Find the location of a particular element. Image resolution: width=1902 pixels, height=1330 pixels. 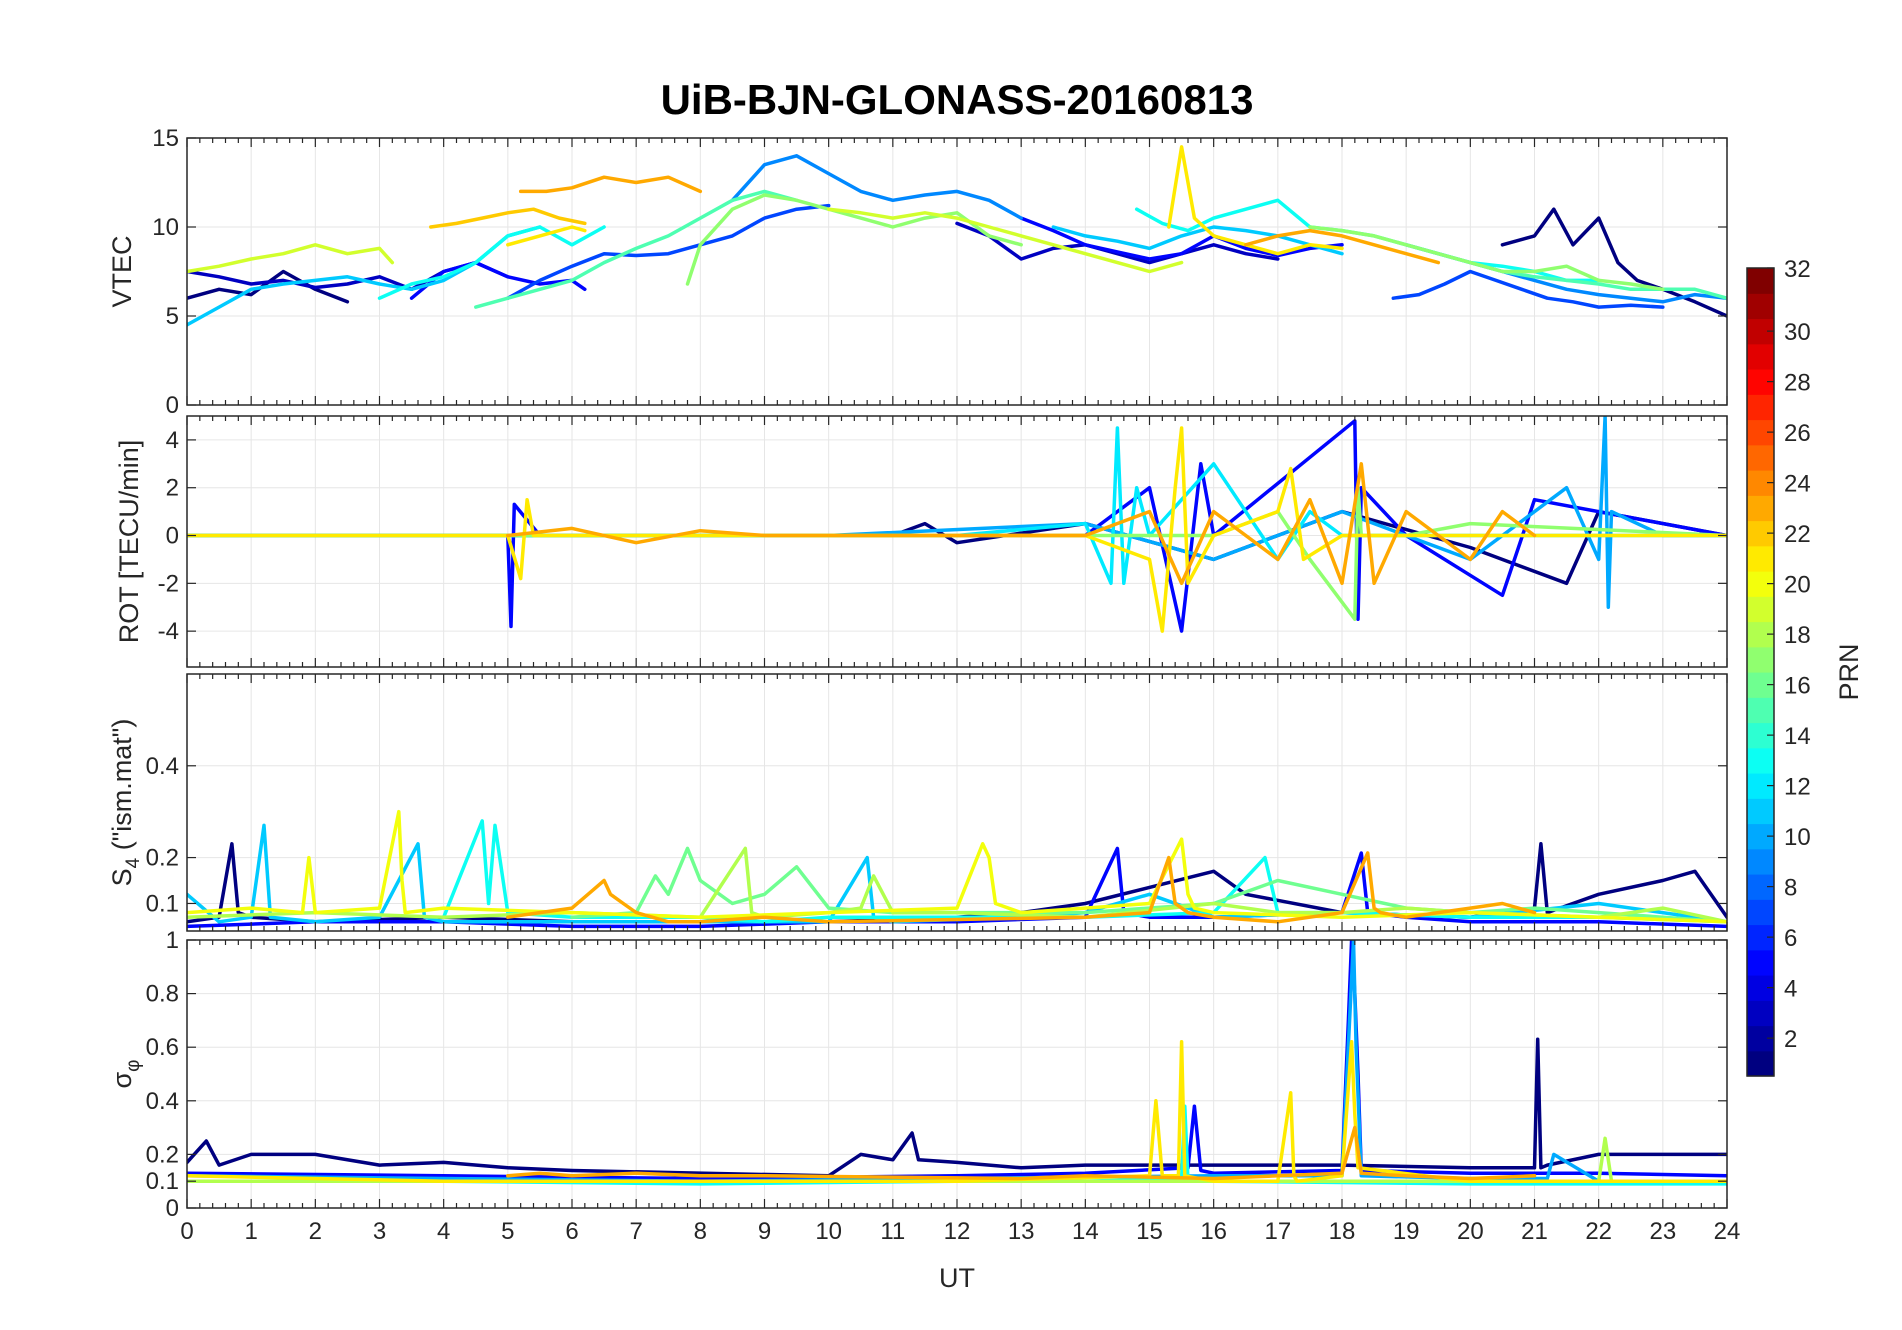

x-tick-label: 5 is located at coordinates (507, 1231).